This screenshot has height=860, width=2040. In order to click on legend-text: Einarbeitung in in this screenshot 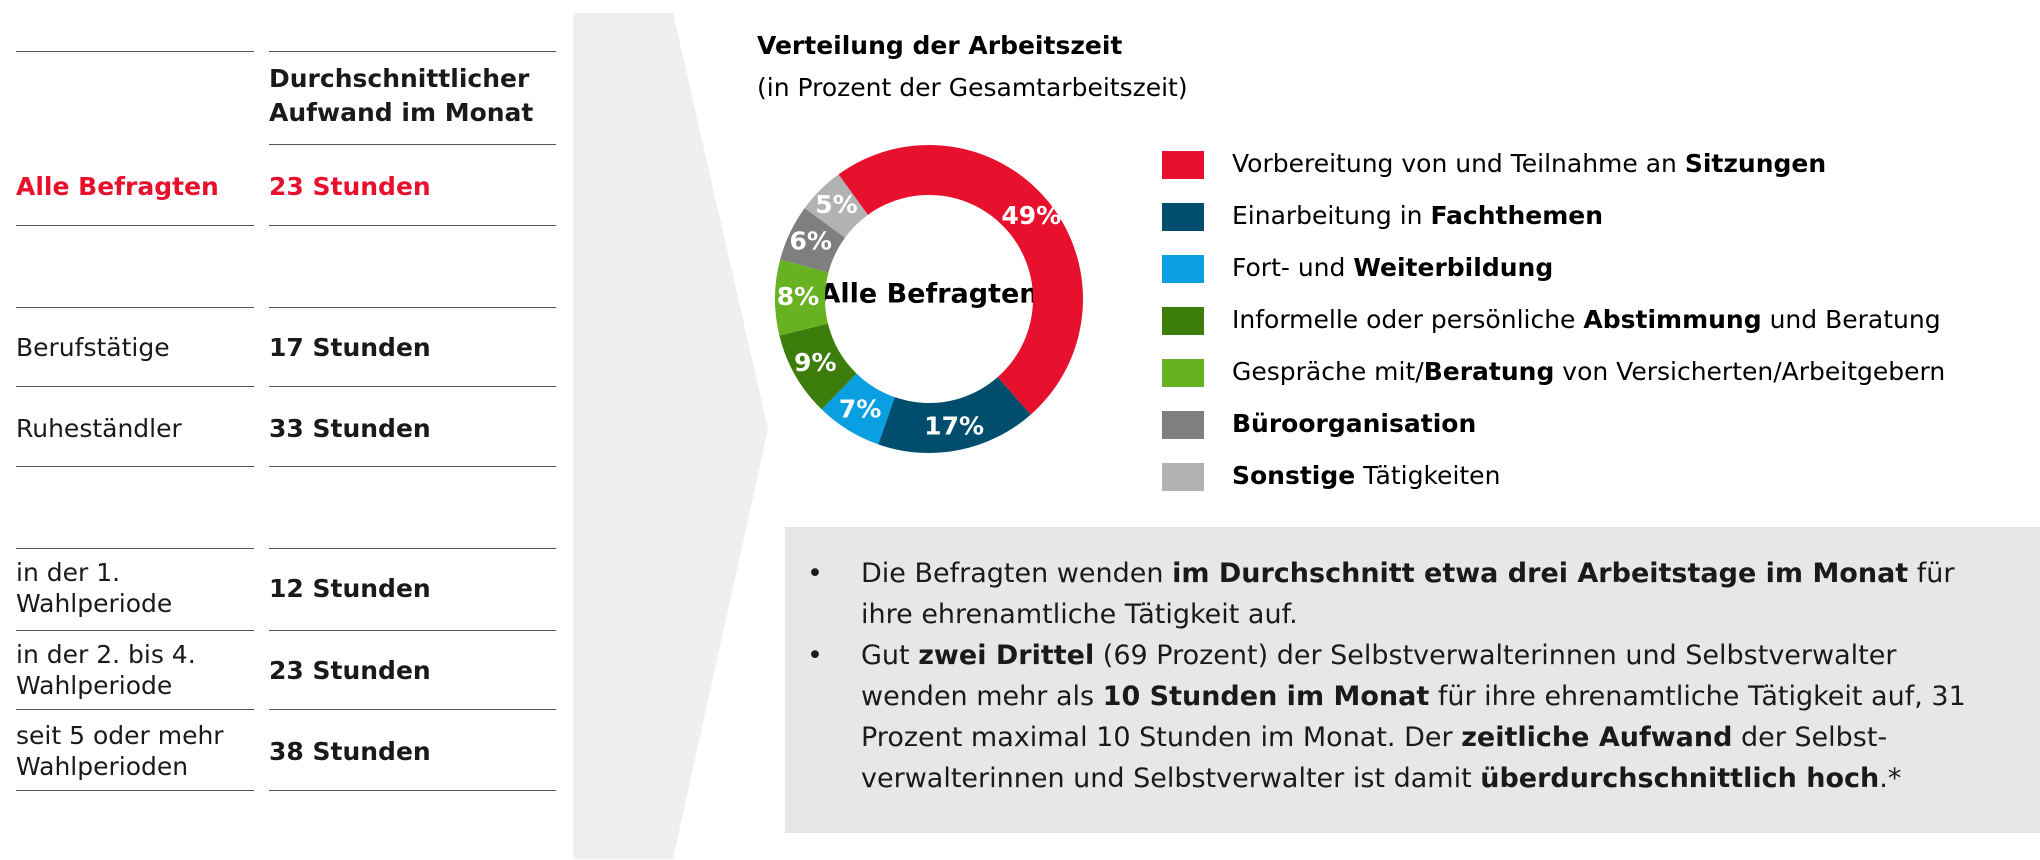, I will do `click(1331, 215)`.